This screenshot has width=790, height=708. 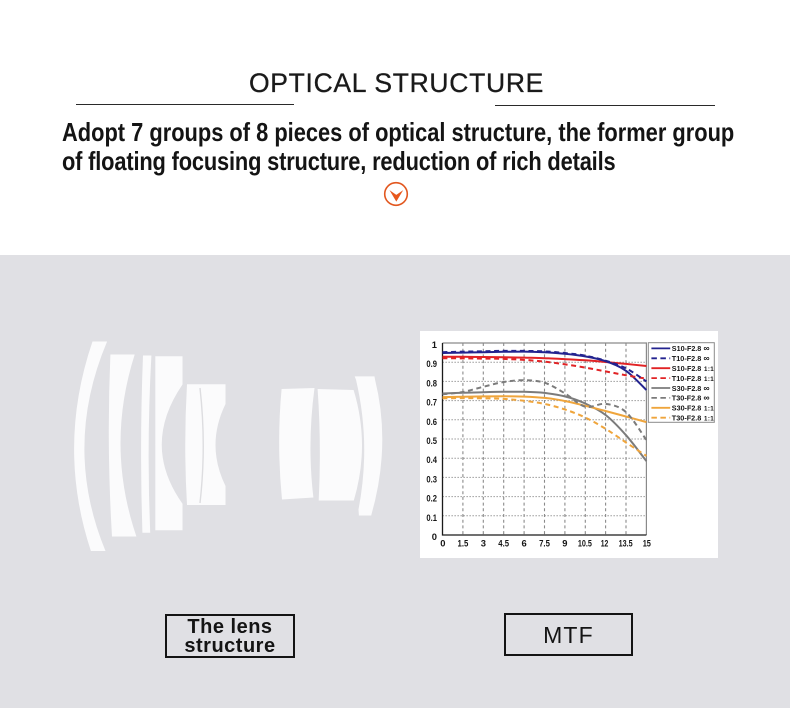 I want to click on svg-text: 0.8, so click(x=431, y=382).